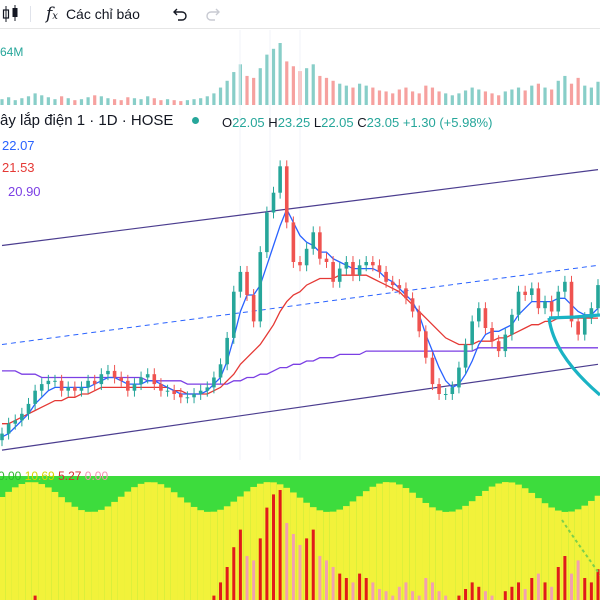 The image size is (600, 600). Describe the element at coordinates (180, 14) in the screenshot. I see `undo-icon` at that location.